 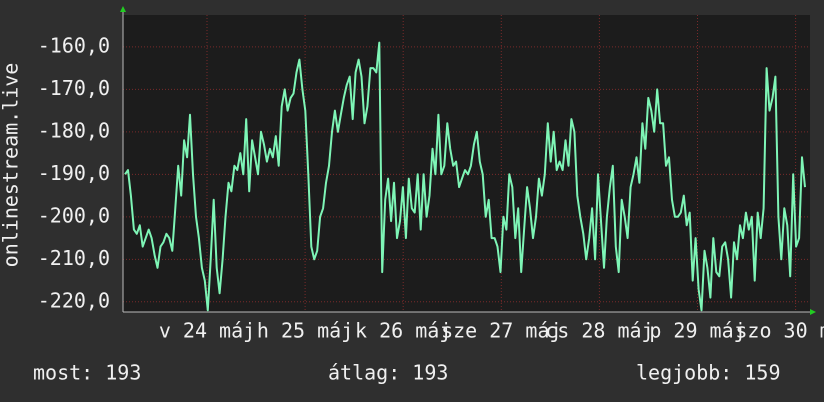 I want to click on y-tick-label: -160,0, so click(x=74, y=45).